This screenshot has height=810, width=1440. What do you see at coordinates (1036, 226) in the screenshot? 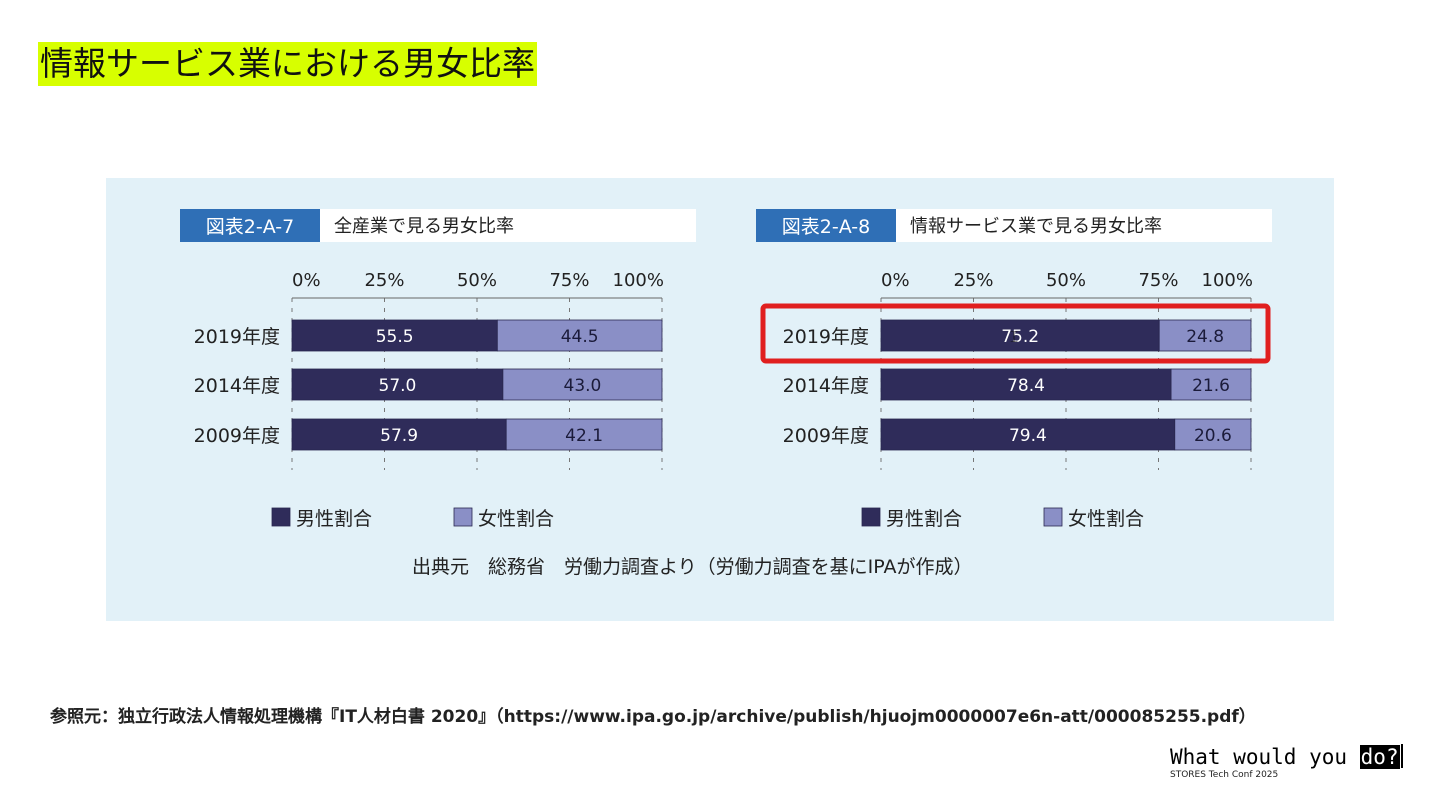
I see `chart2-title: 情報サービス業で見る男女比率` at bounding box center [1036, 226].